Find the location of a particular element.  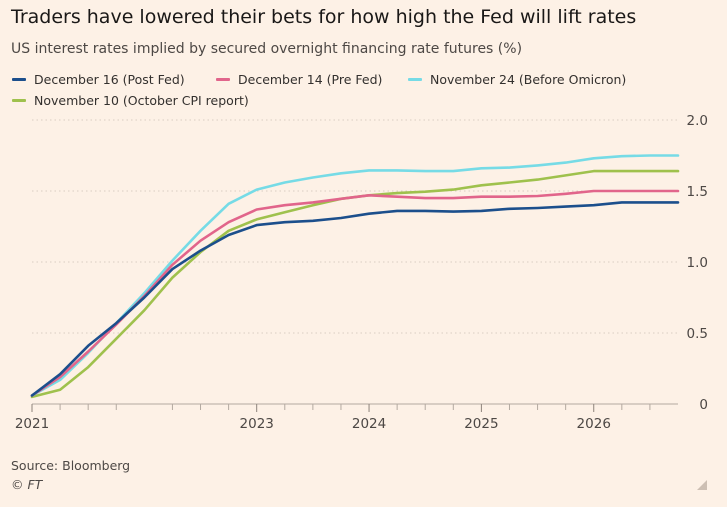

legend-swatch-nov10 is located at coordinates (19, 100).